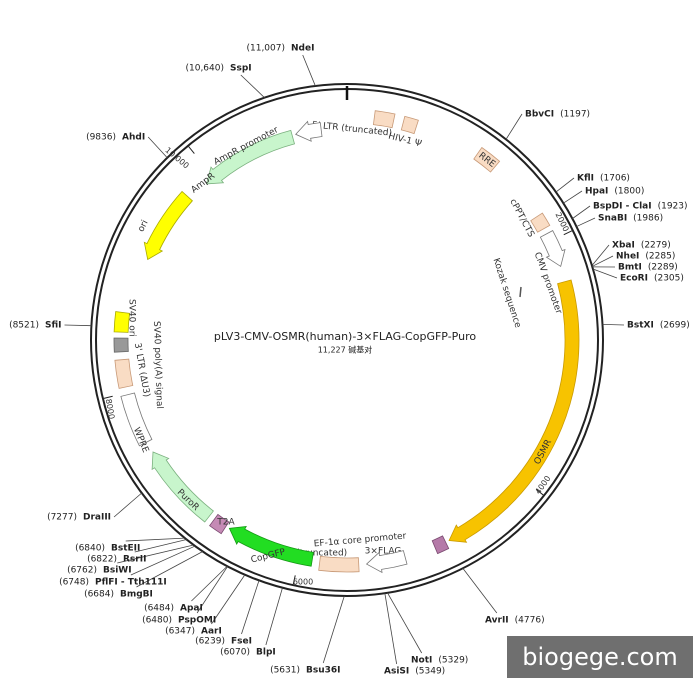 The width and height of the screenshot is (700, 700). I want to click on site-position: (6484), so click(159, 609).